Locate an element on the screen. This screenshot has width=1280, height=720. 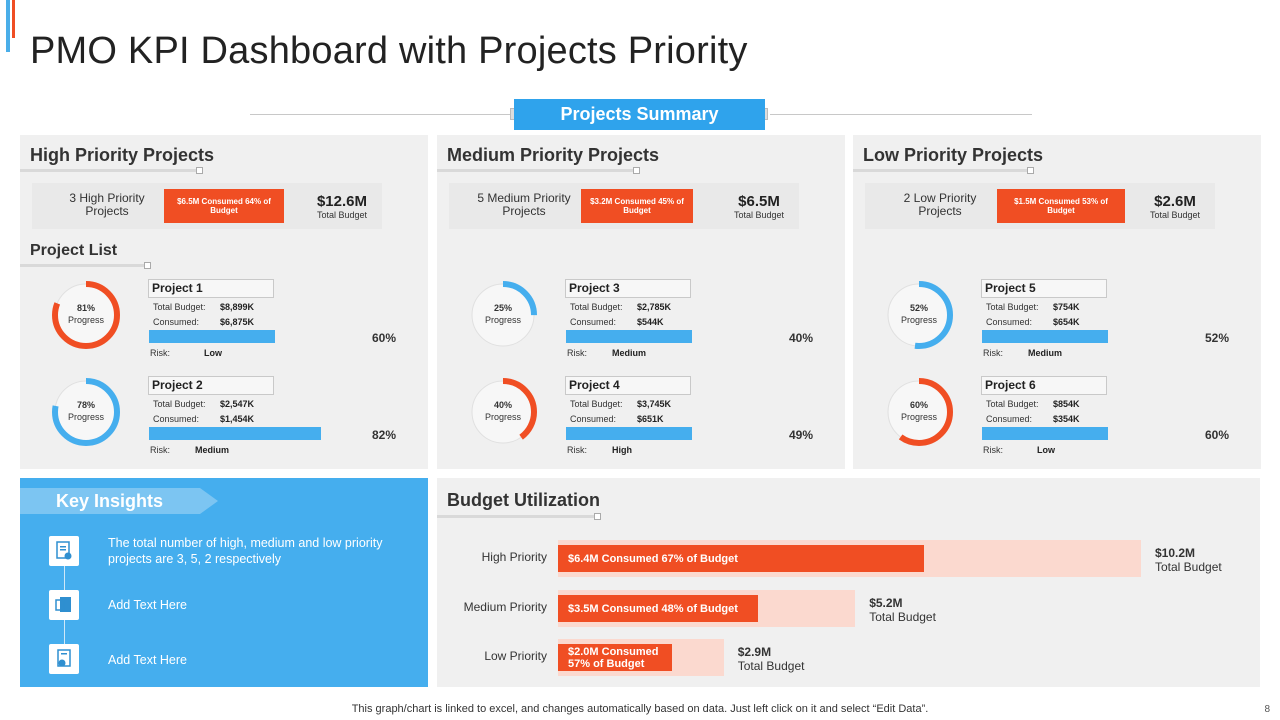
project-name: Project 1 is located at coordinates (211, 288).